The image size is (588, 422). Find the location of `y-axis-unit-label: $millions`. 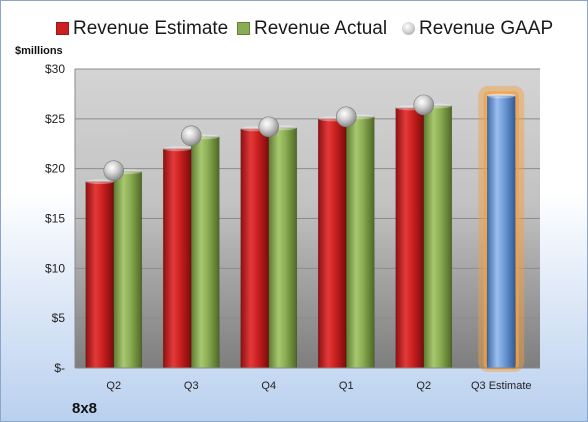

y-axis-unit-label: $millions is located at coordinates (39, 51).